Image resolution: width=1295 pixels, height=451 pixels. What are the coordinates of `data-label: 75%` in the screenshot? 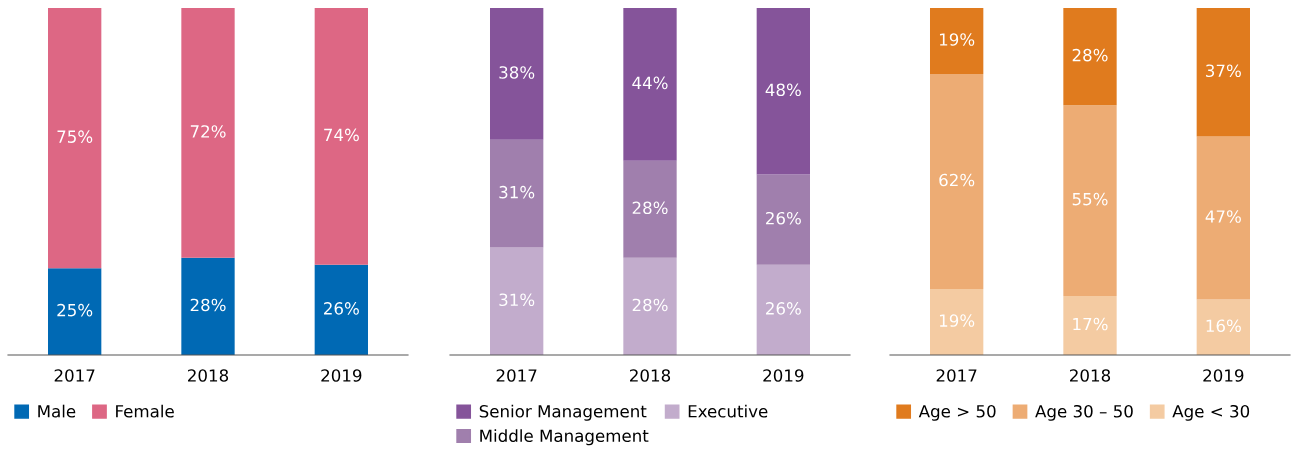 It's located at (75, 136).